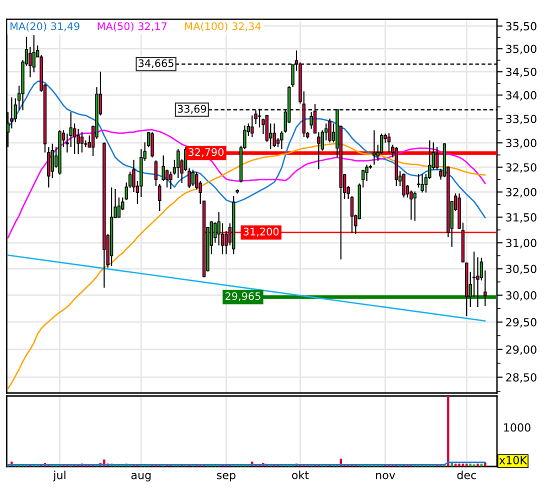  What do you see at coordinates (156, 63) in the screenshot?
I see `ref-line-label: 34,665` at bounding box center [156, 63].